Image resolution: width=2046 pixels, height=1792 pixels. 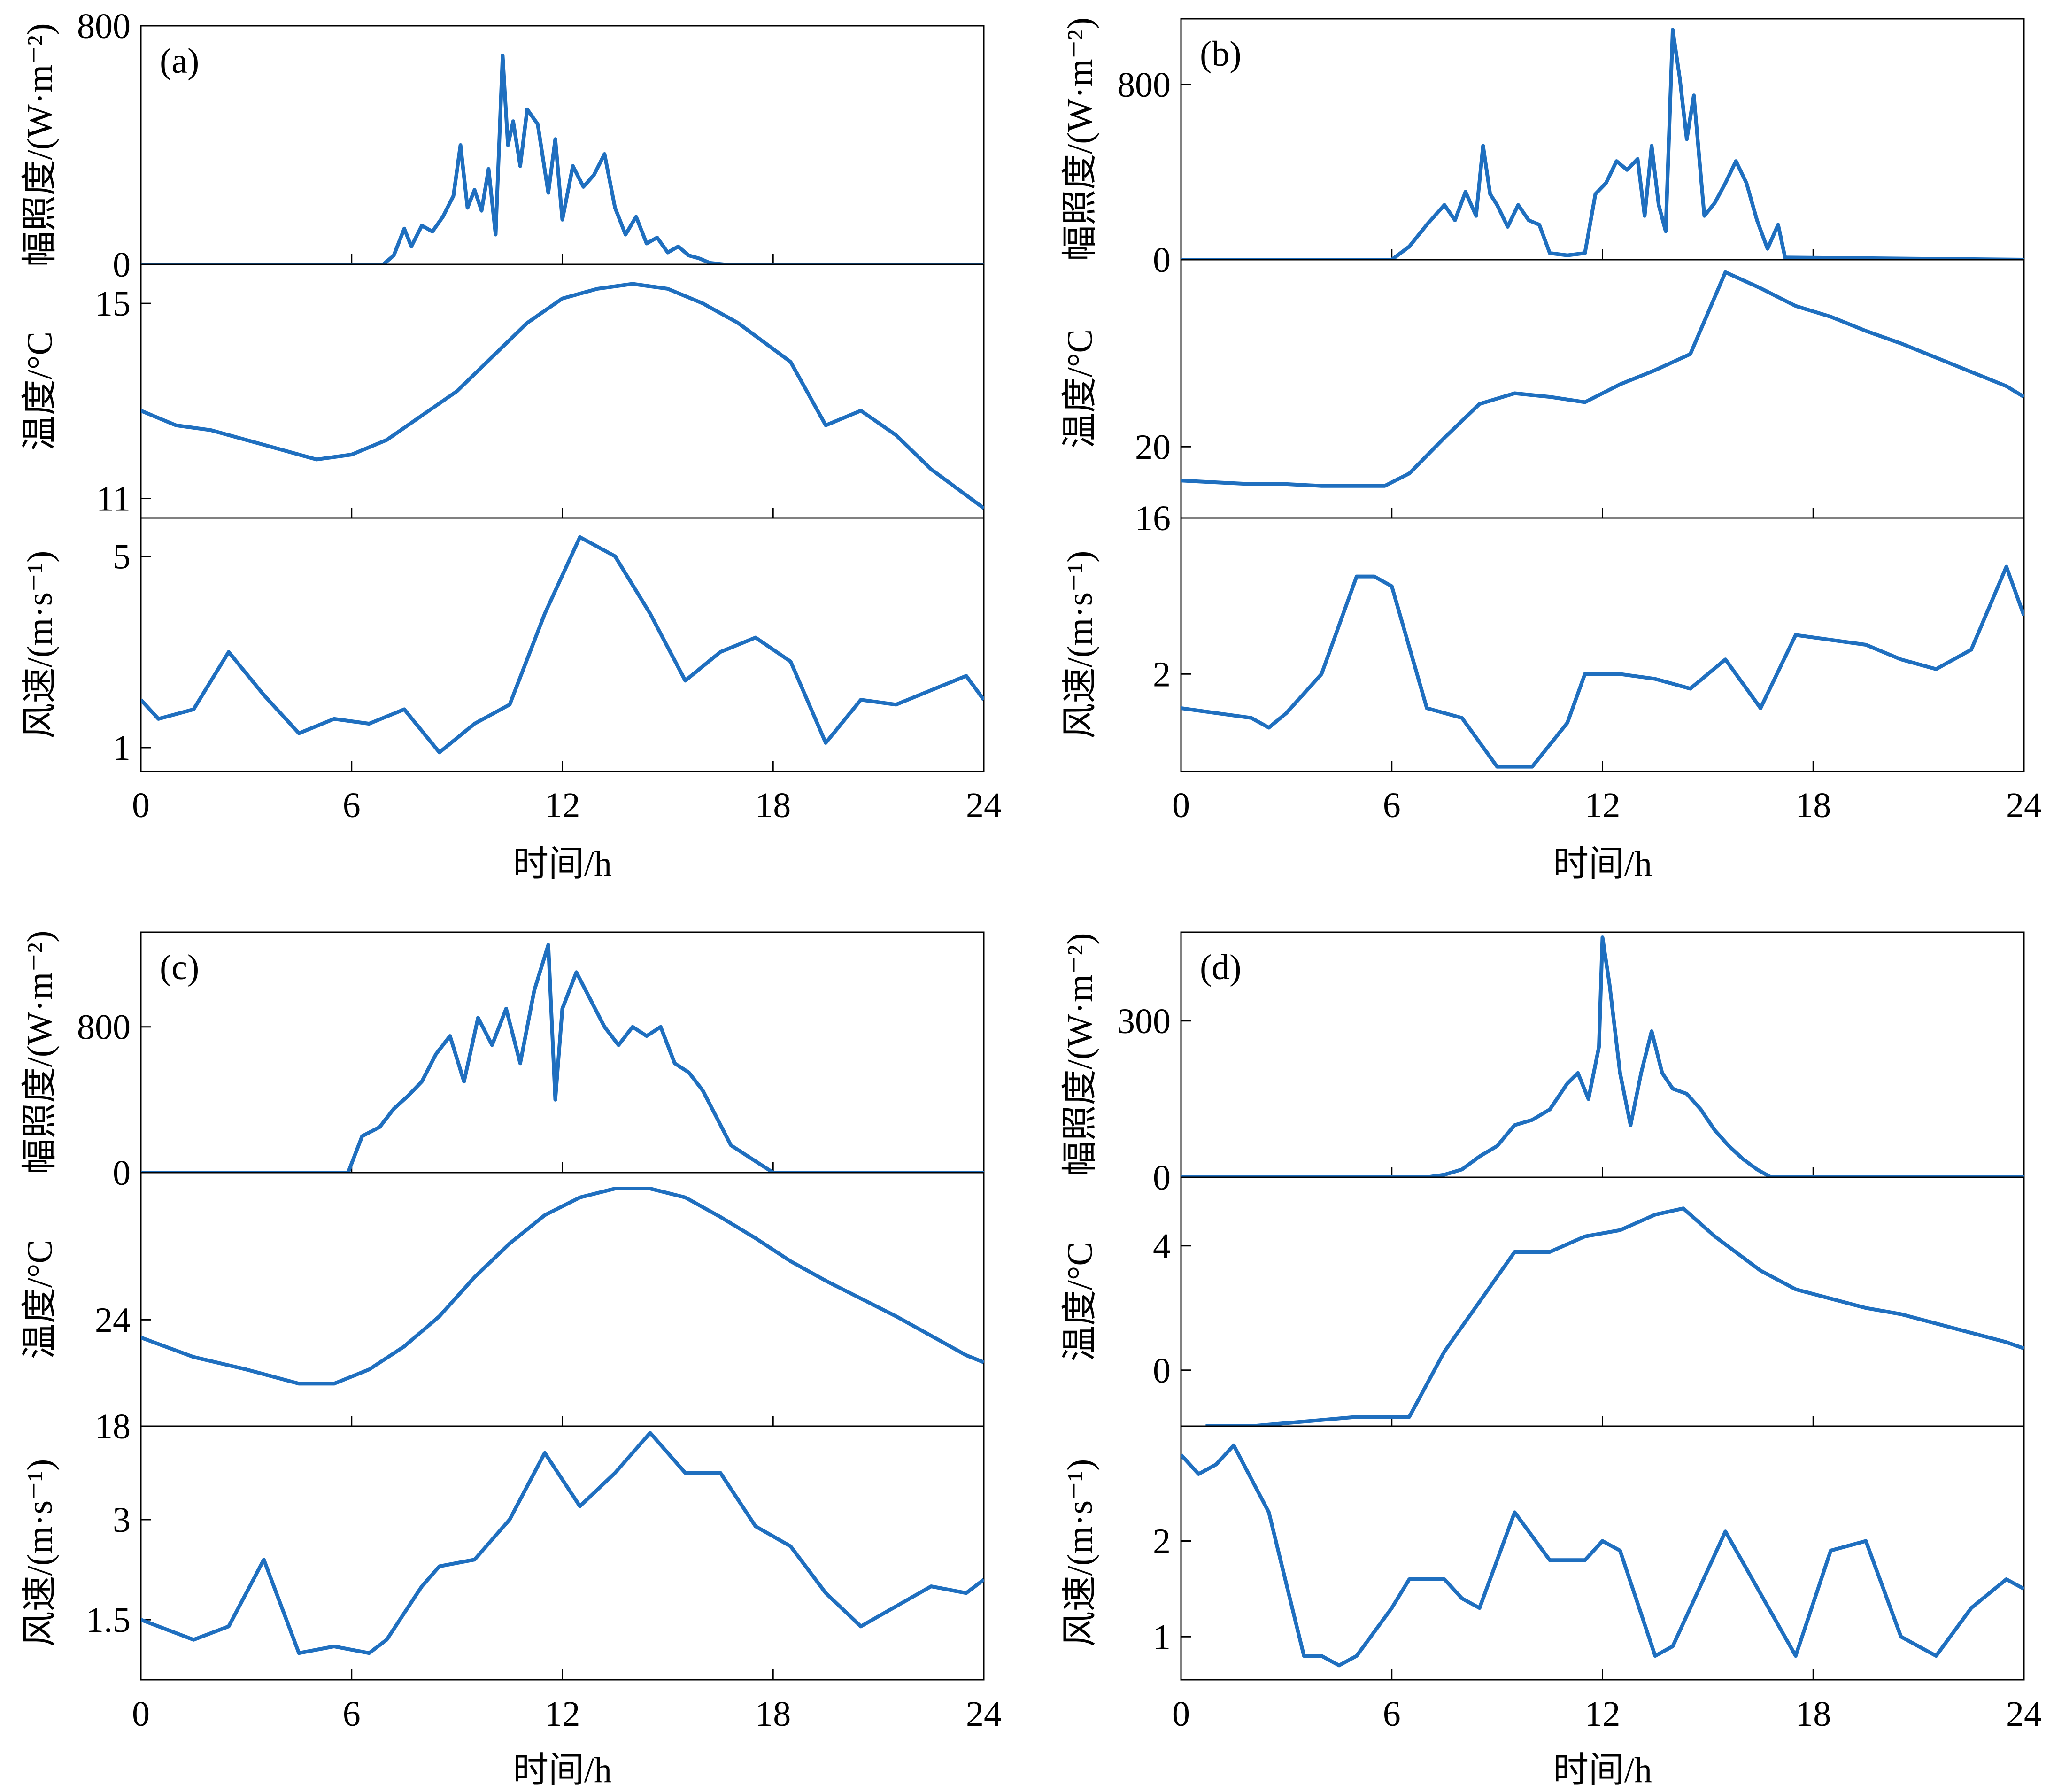 What do you see at coordinates (113, 498) in the screenshot?
I see `y-tick-label: 11` at bounding box center [113, 498].